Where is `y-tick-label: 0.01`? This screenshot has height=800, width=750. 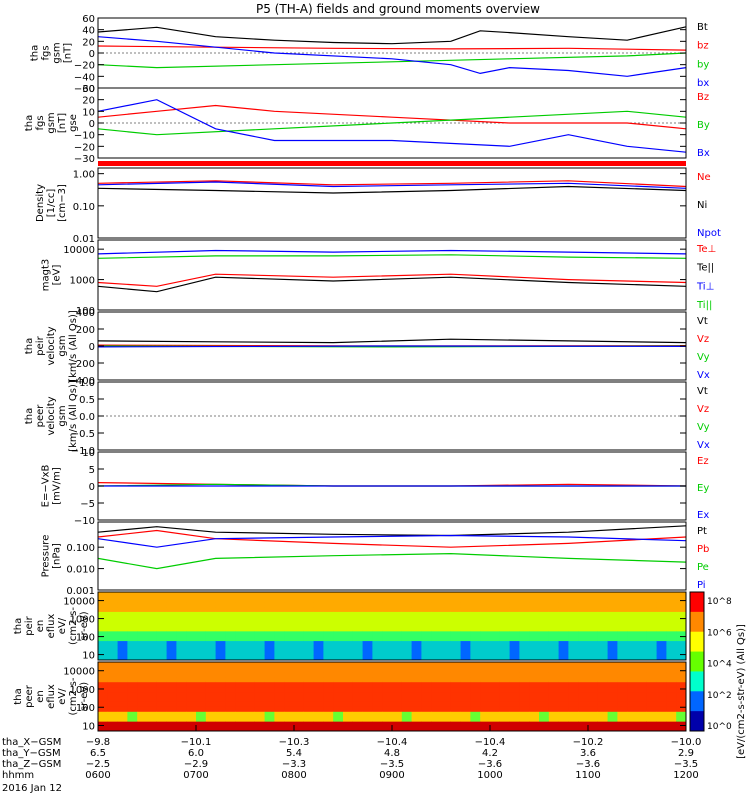
y-tick-label: 0.01 is located at coordinates (84, 239).